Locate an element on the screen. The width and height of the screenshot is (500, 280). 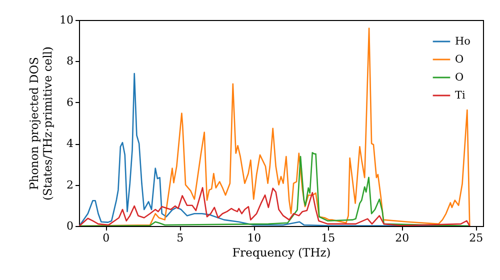
y-tick-label: 10 is located at coordinates (67, 20).